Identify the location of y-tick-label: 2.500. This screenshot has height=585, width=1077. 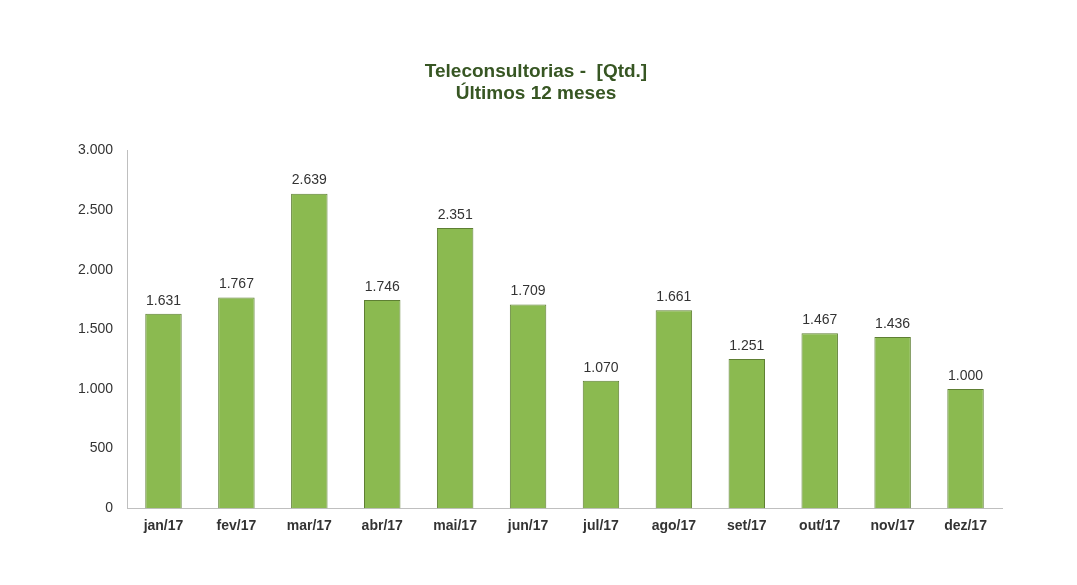
(95, 209).